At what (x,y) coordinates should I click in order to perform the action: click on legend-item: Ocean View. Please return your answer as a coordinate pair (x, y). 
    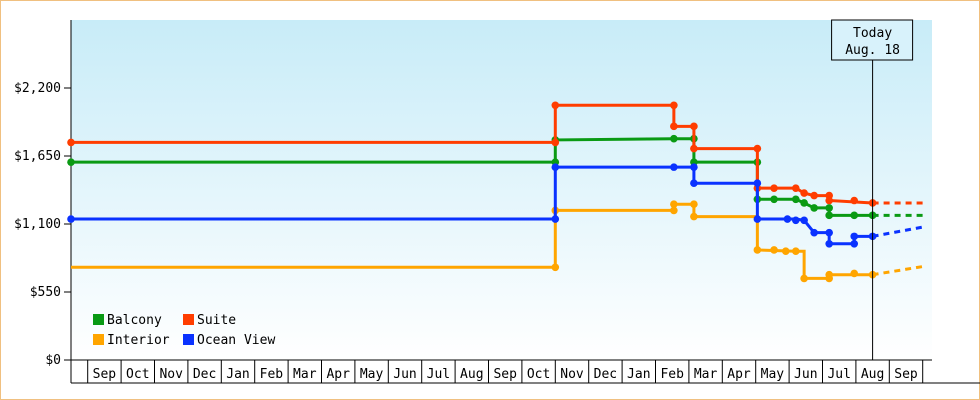
    Looking at the image, I should click on (229, 340).